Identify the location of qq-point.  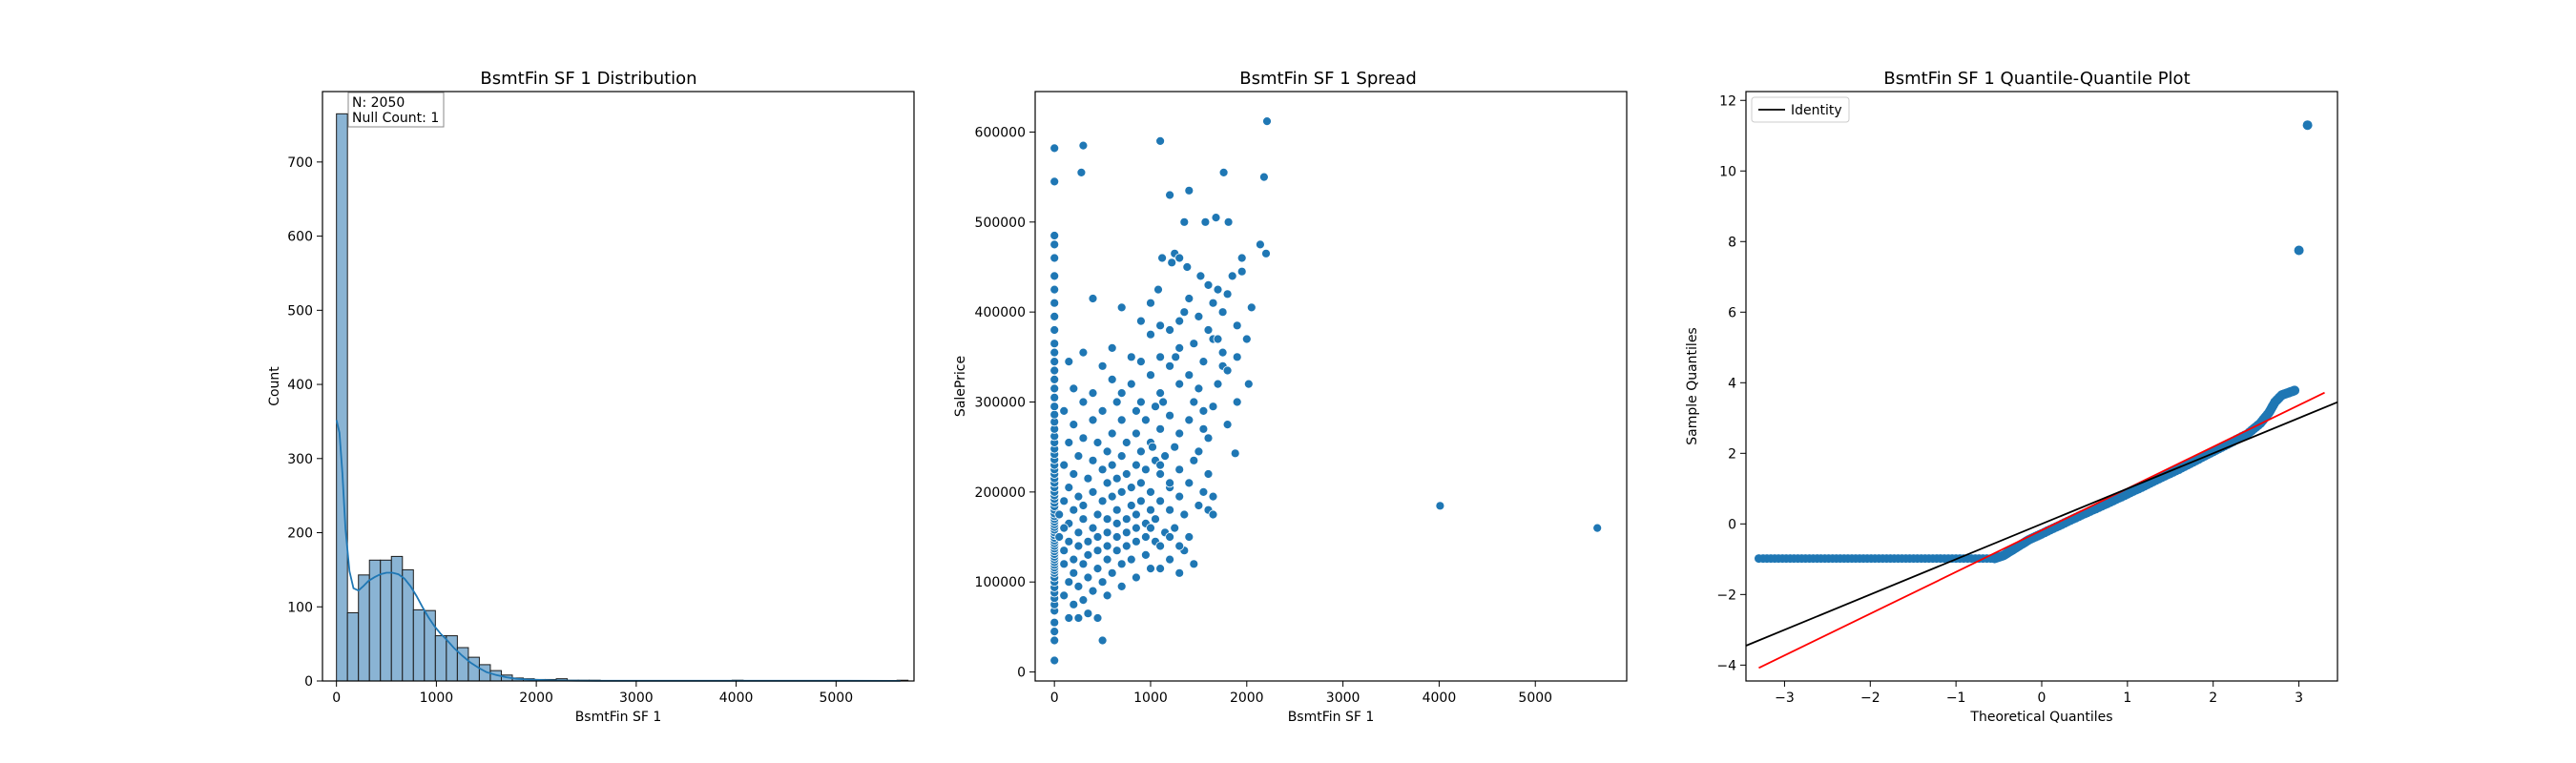
(2307, 125).